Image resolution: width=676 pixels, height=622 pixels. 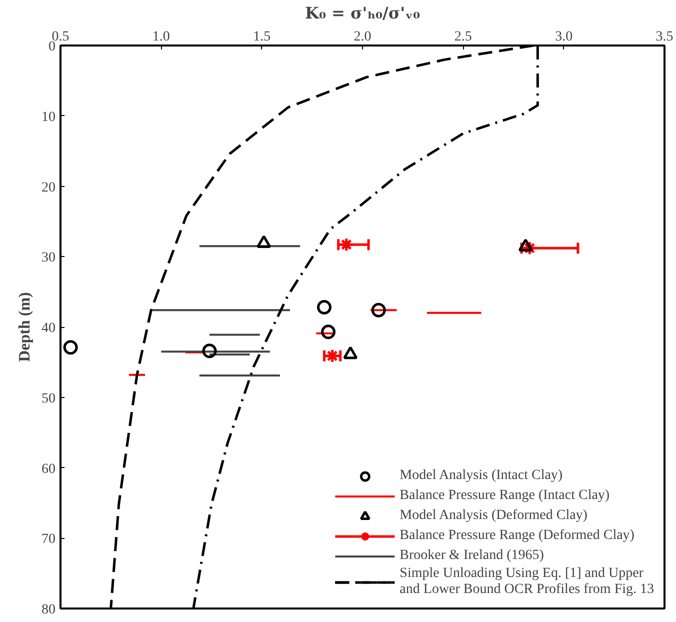 I want to click on y-tick-label: 40, so click(x=49, y=328).